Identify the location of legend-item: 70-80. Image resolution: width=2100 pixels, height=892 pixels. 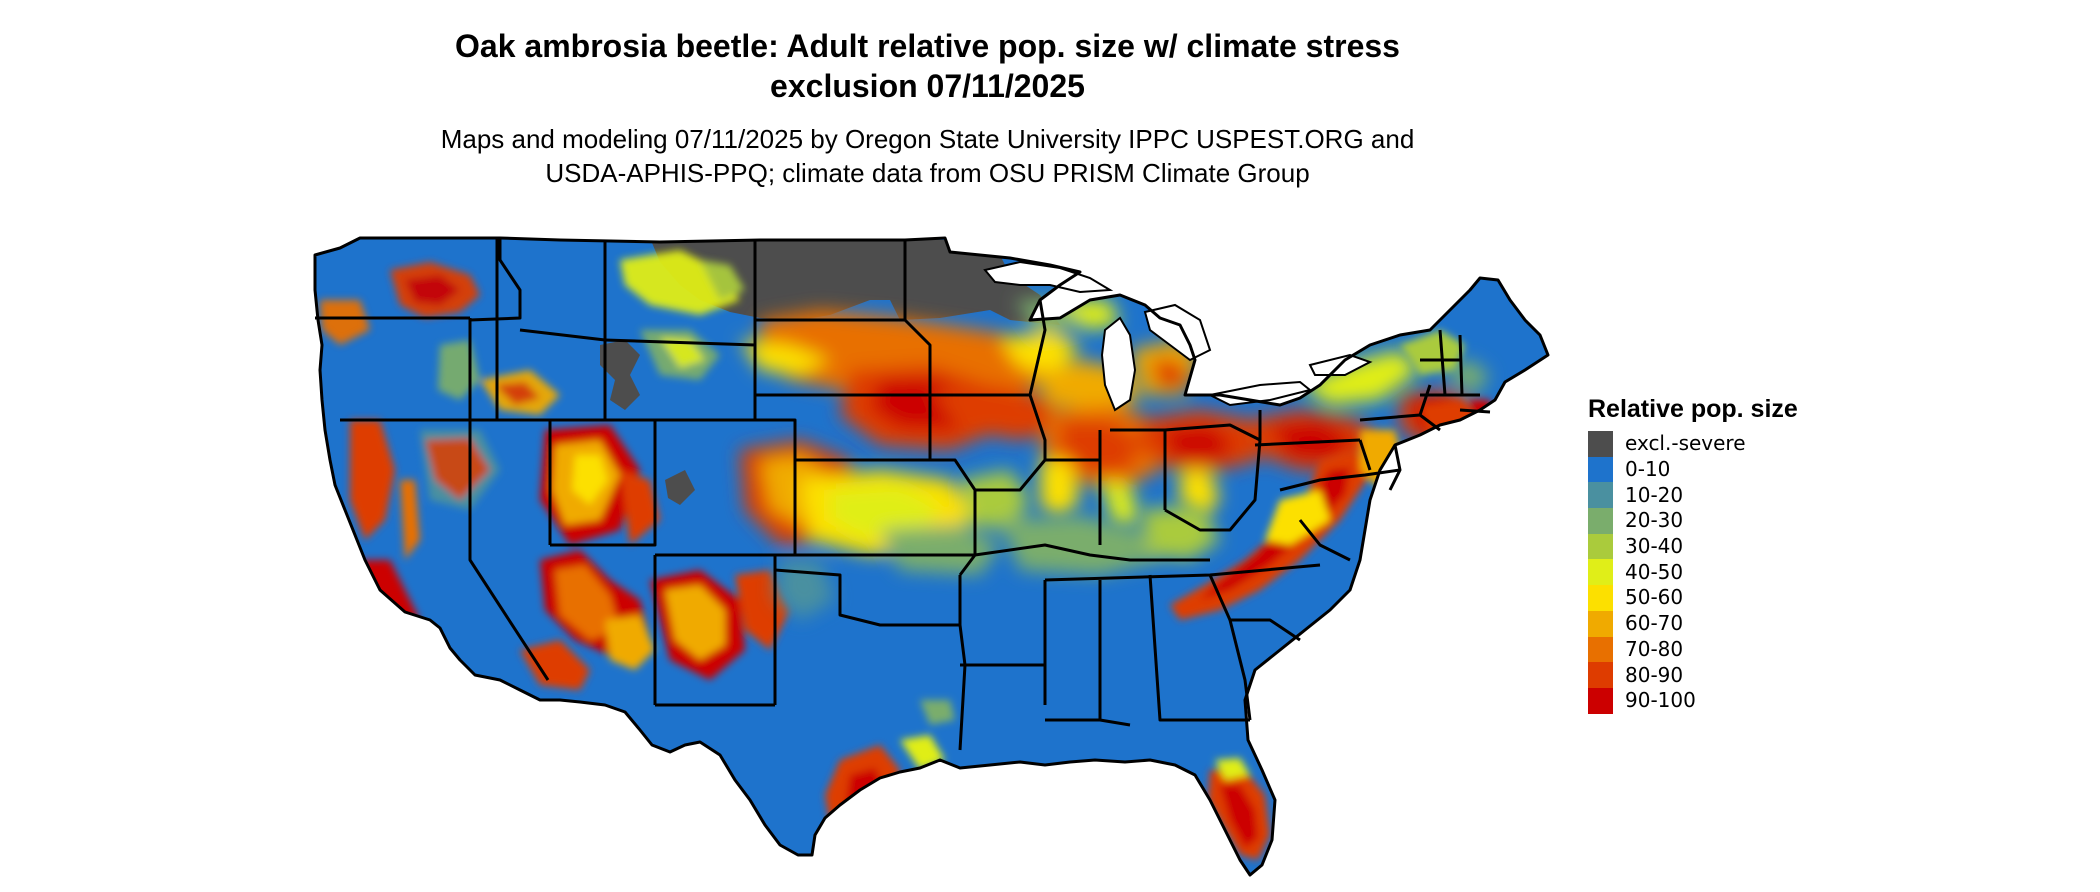
(1798, 649).